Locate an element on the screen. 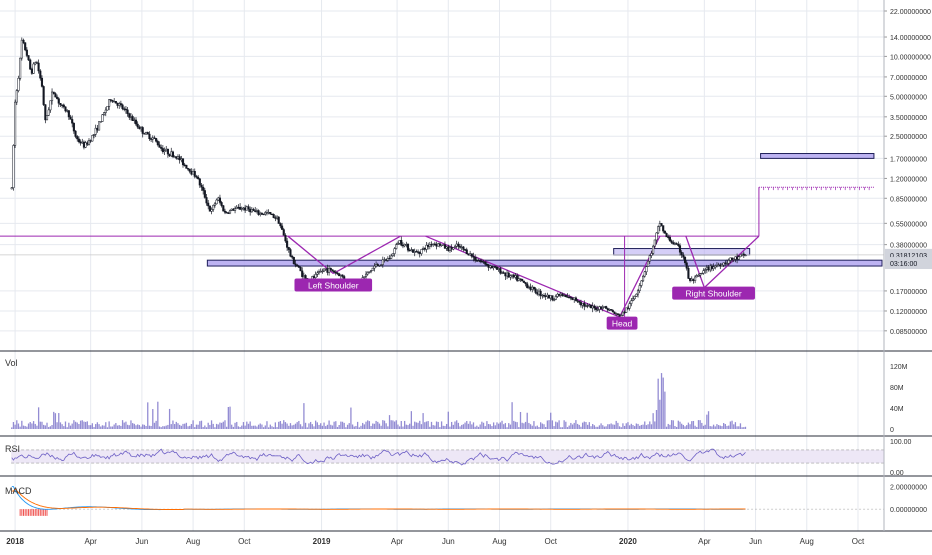 The width and height of the screenshot is (932, 555). x-tick-label: Apr is located at coordinates (90, 541).